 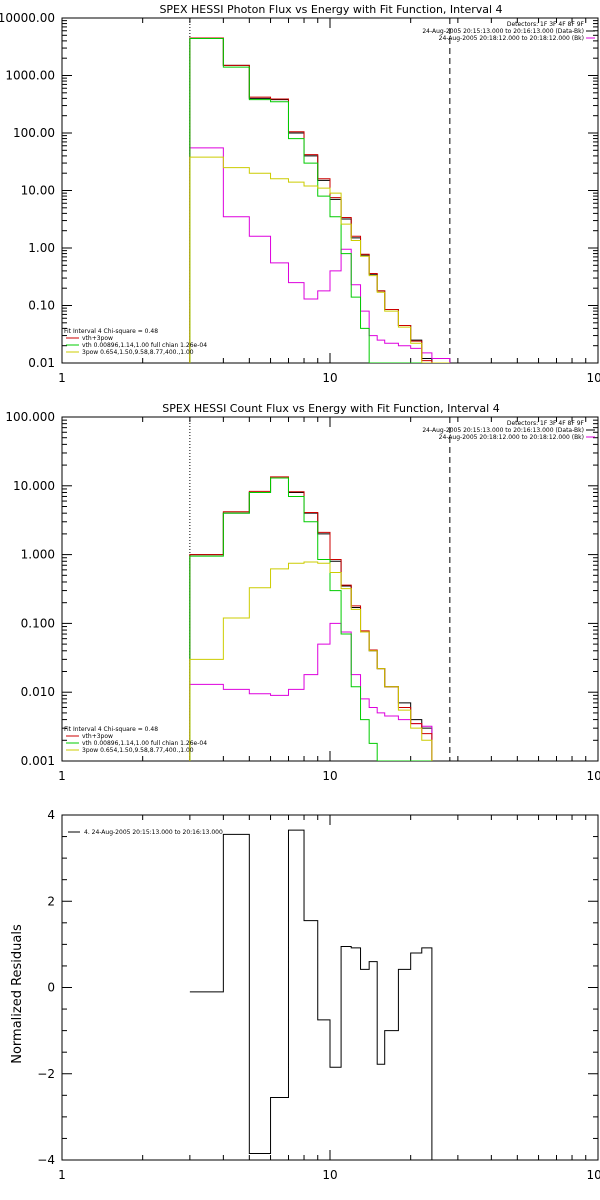 I want to click on y-tick-label: −2, so click(x=46, y=1074).